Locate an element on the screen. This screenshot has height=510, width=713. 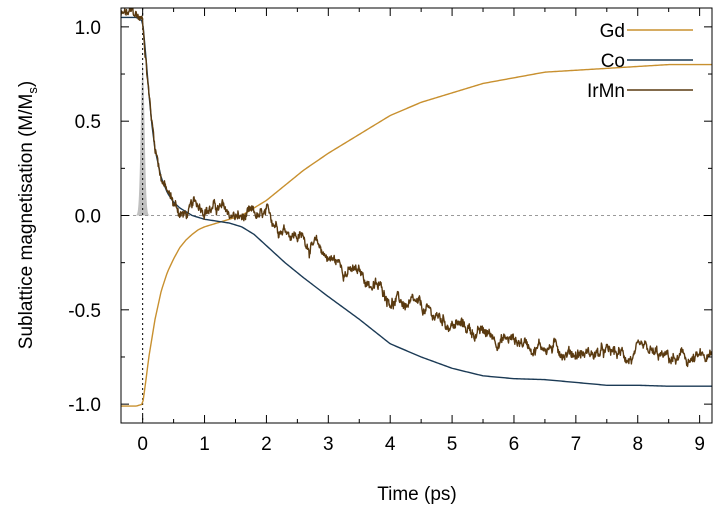
y-tick-label: -0.5 is located at coordinates (84, 311).